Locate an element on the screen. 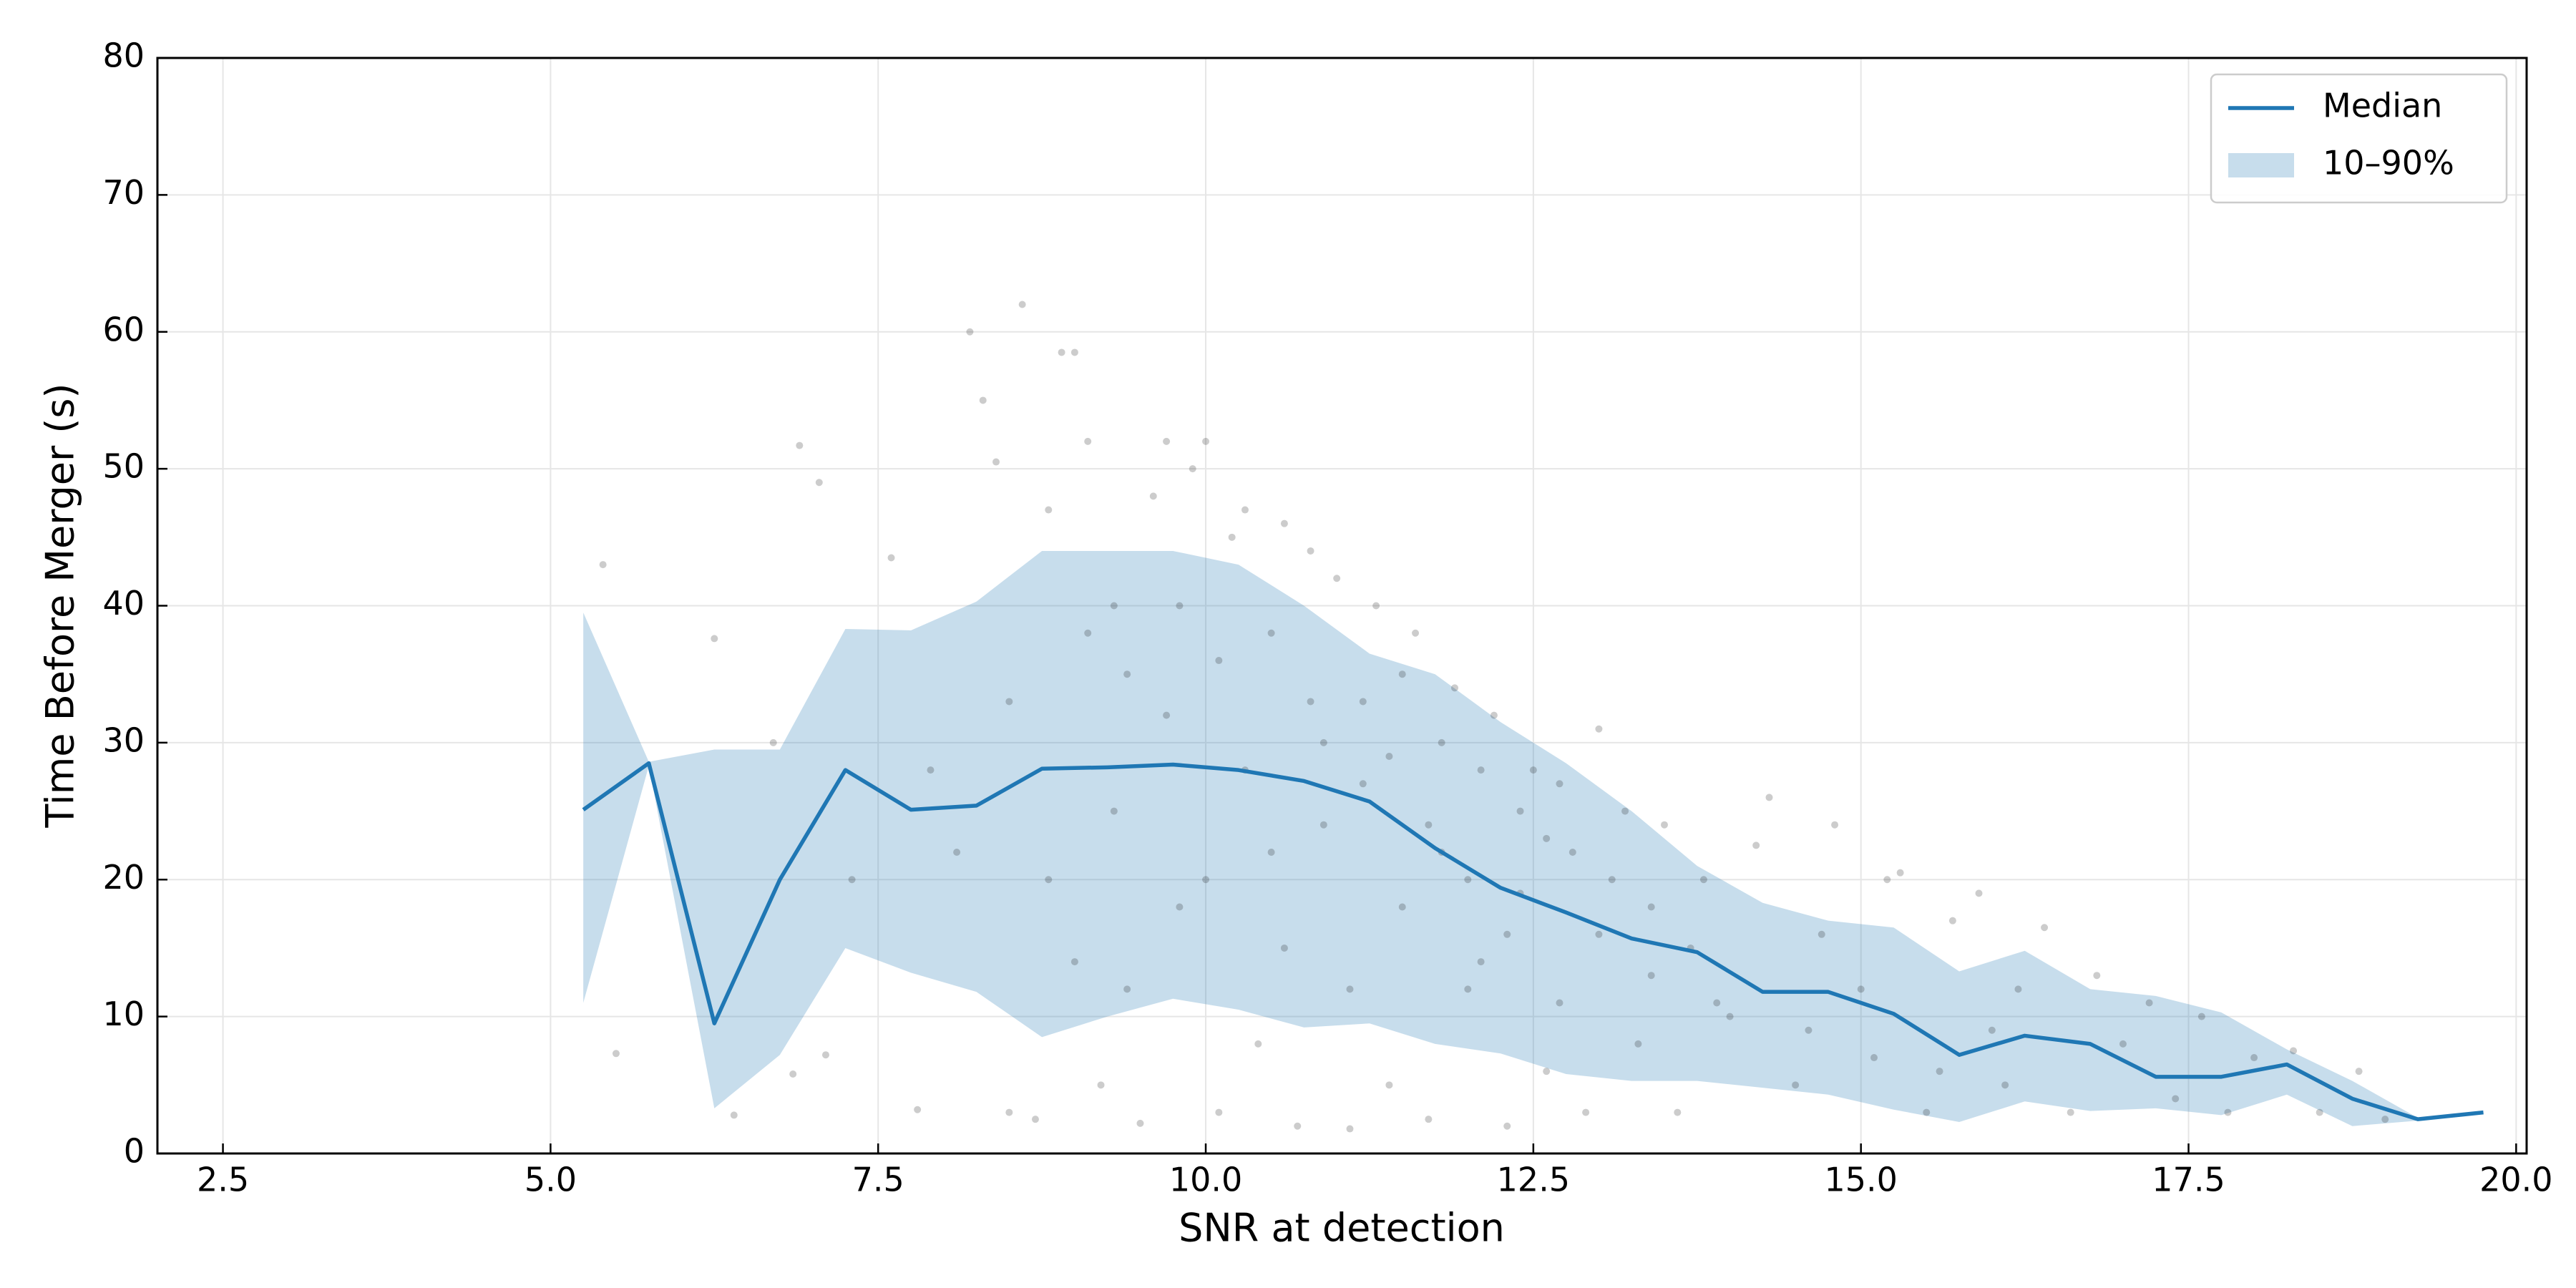 The width and height of the screenshot is (2576, 1288). y-tick-label: 40 is located at coordinates (123, 603).